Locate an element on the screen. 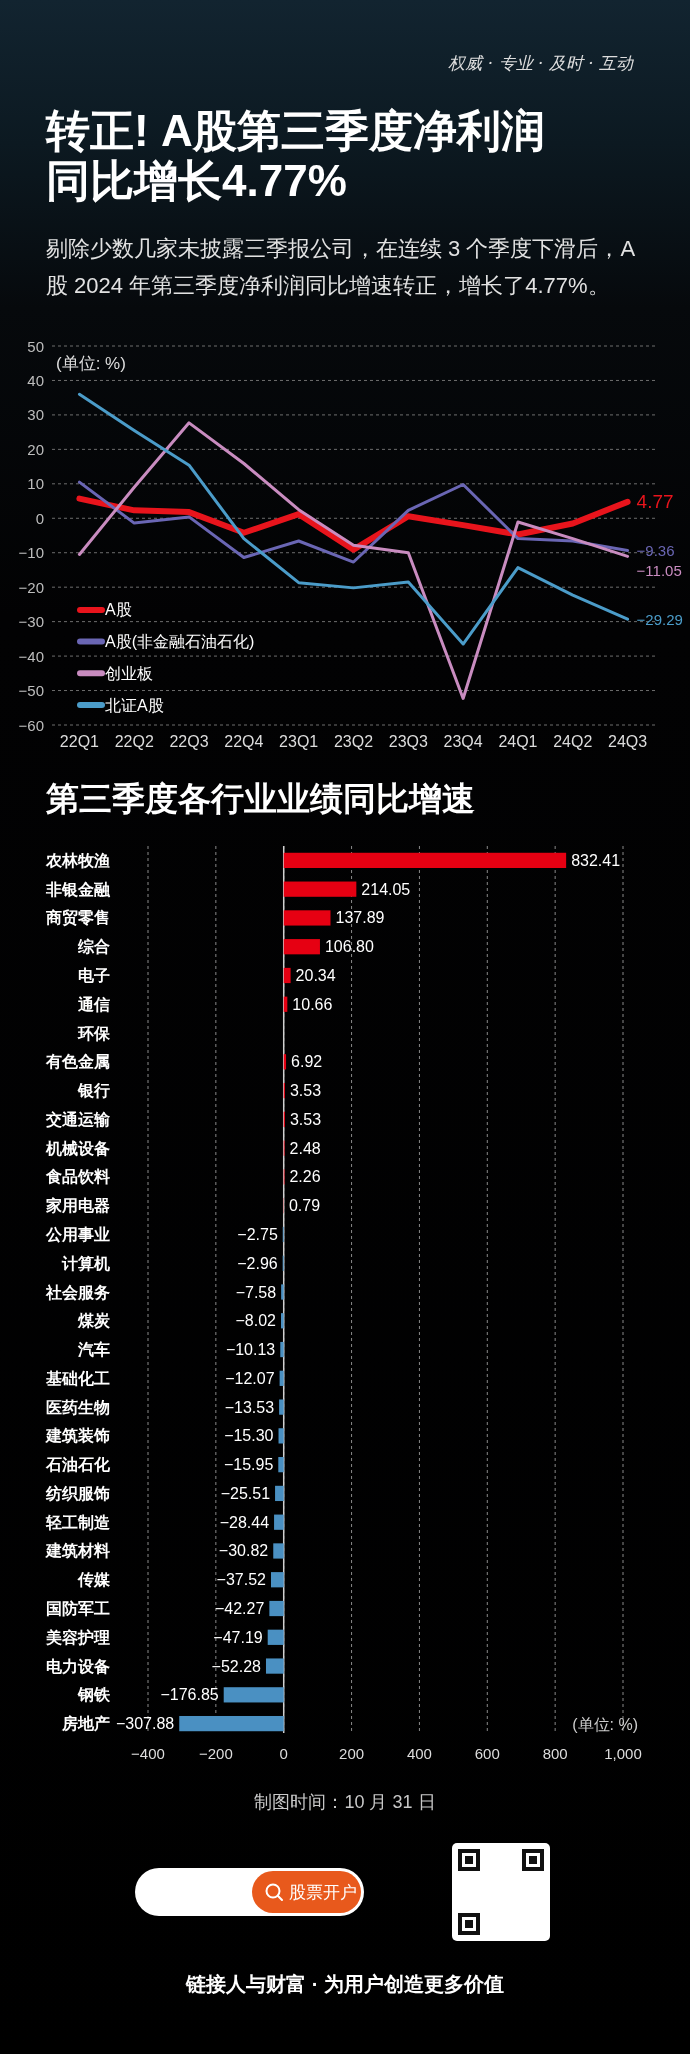 This screenshot has width=690, height=2054. chart-title: 转正! A股第三季度净利润同比增长4.77% is located at coordinates (295, 155).